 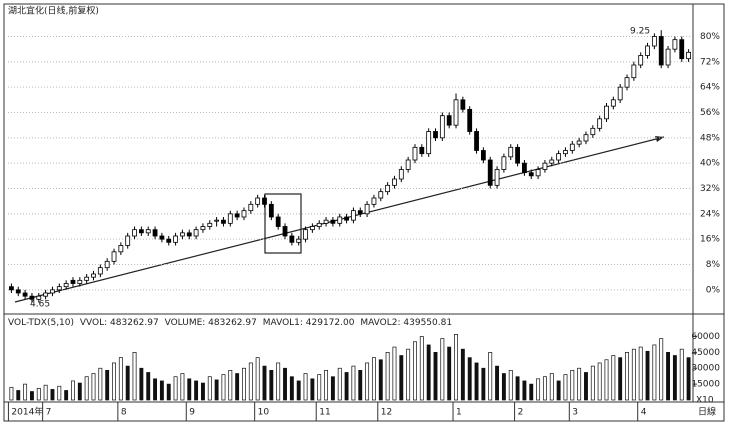 What do you see at coordinates (644, 413) in the screenshot?
I see `x-tick-label: 4` at bounding box center [644, 413].